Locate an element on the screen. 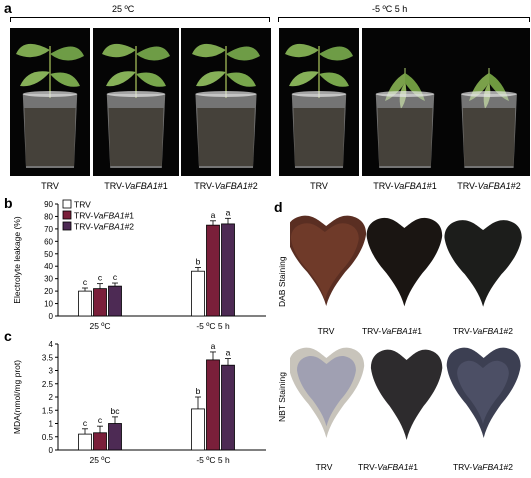 This screenshot has height=478, width=531. nbt-leaf-line2 is located at coordinates (483, 392).